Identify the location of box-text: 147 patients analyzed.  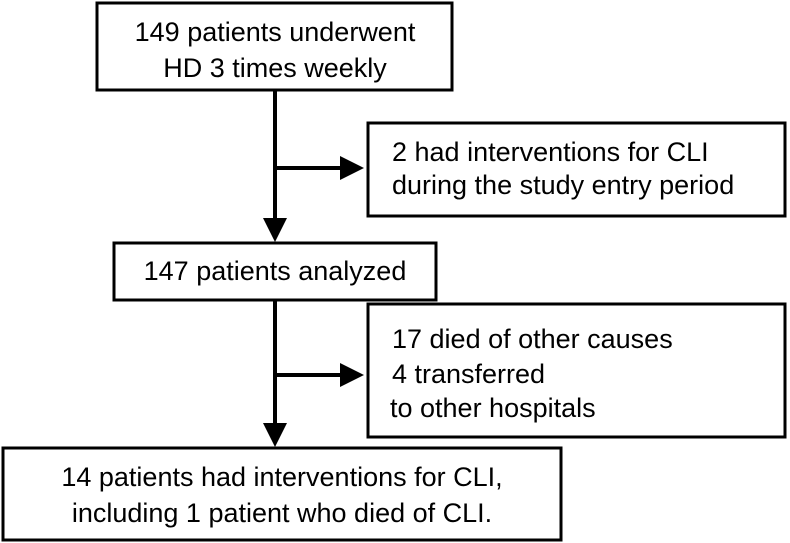
(275, 271).